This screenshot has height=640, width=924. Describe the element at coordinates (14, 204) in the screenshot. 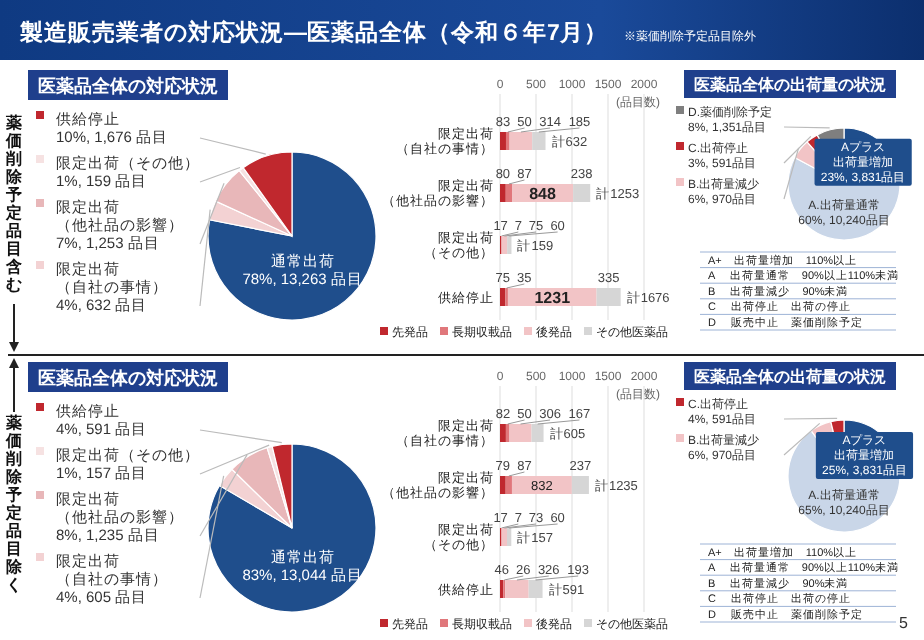

I see `text: 薬価削除予定品目含む` at that location.